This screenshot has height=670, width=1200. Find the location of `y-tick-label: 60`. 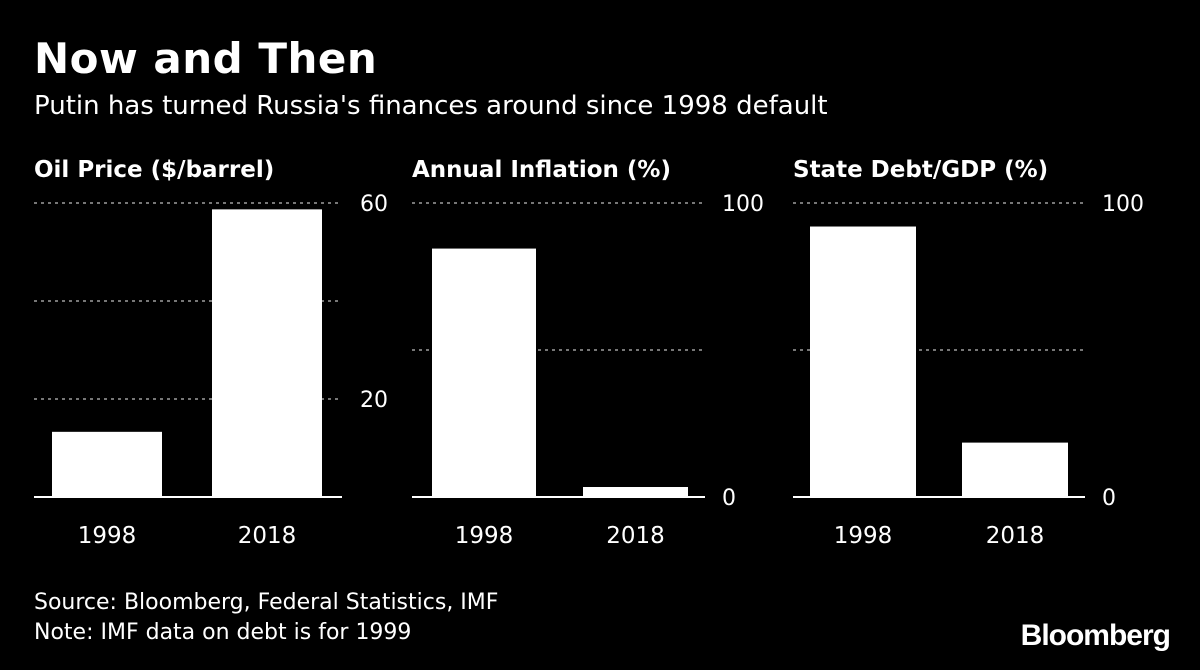

y-tick-label: 60 is located at coordinates (374, 204).